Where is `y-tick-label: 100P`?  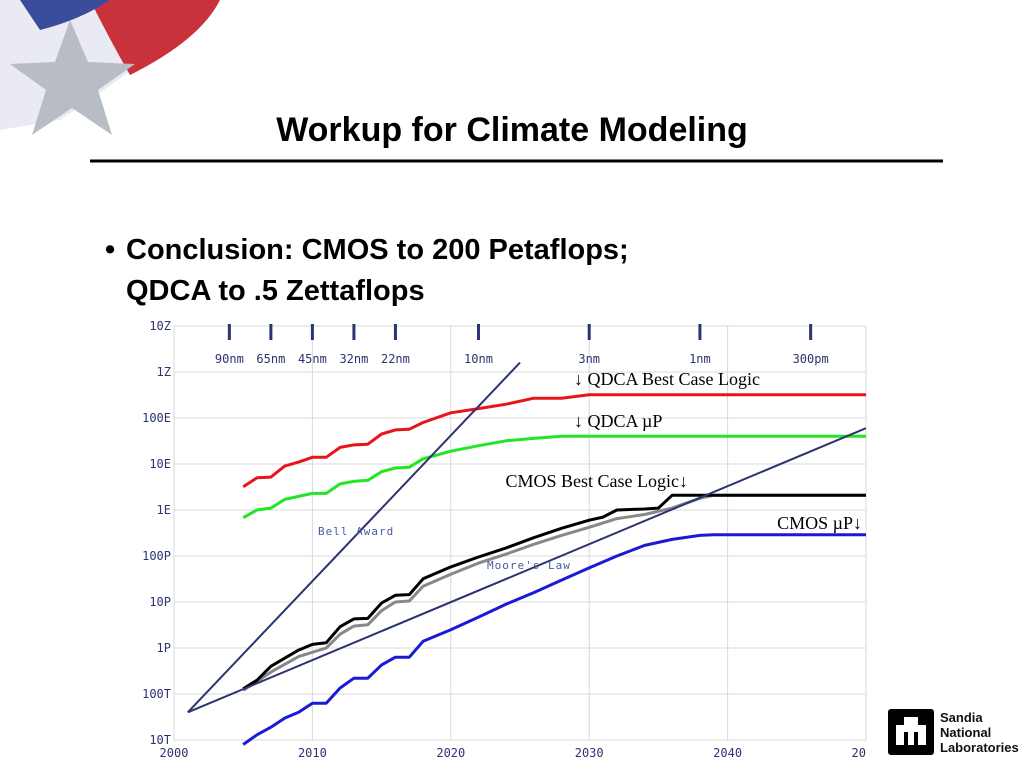 y-tick-label: 100P is located at coordinates (156, 556).